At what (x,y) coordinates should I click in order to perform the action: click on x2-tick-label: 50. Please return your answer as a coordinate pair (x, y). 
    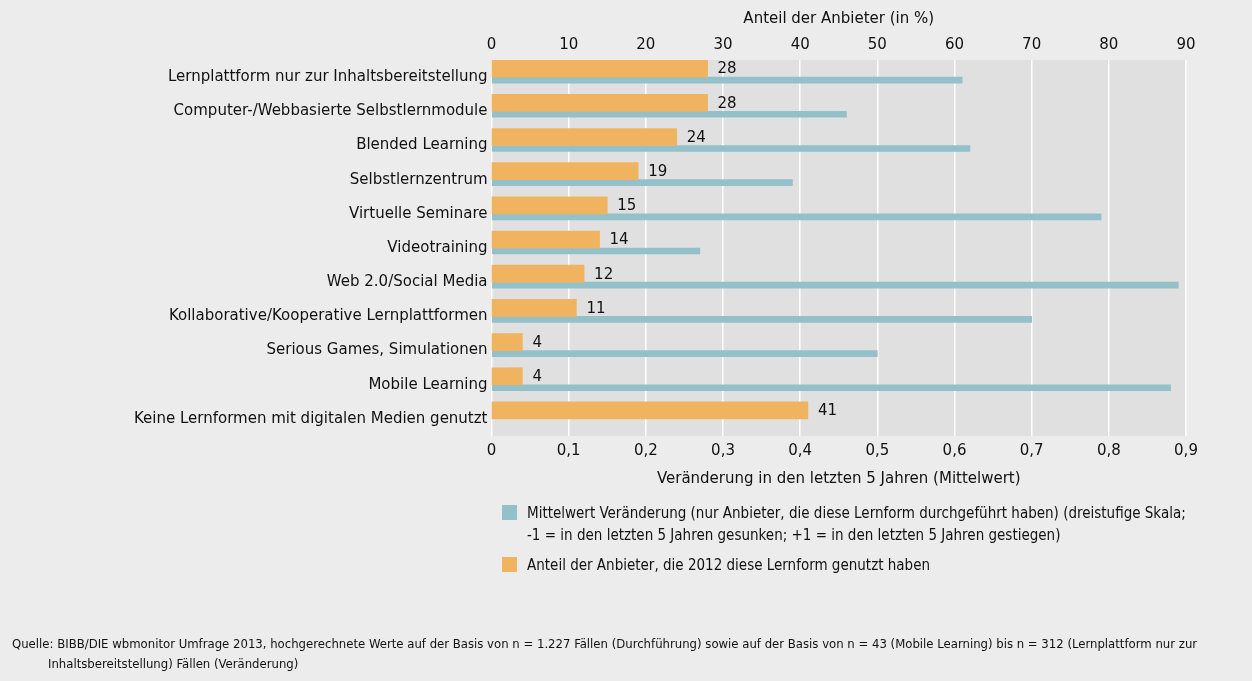
    Looking at the image, I should click on (877, 43).